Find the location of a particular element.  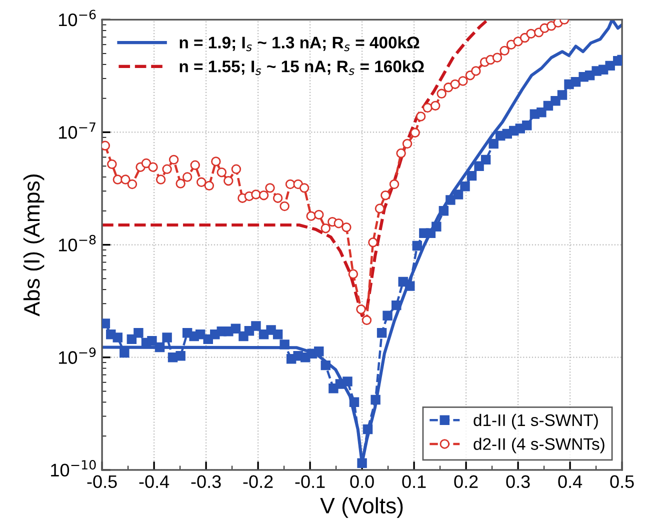

x-tick-label: -0.2 is located at coordinates (258, 481).